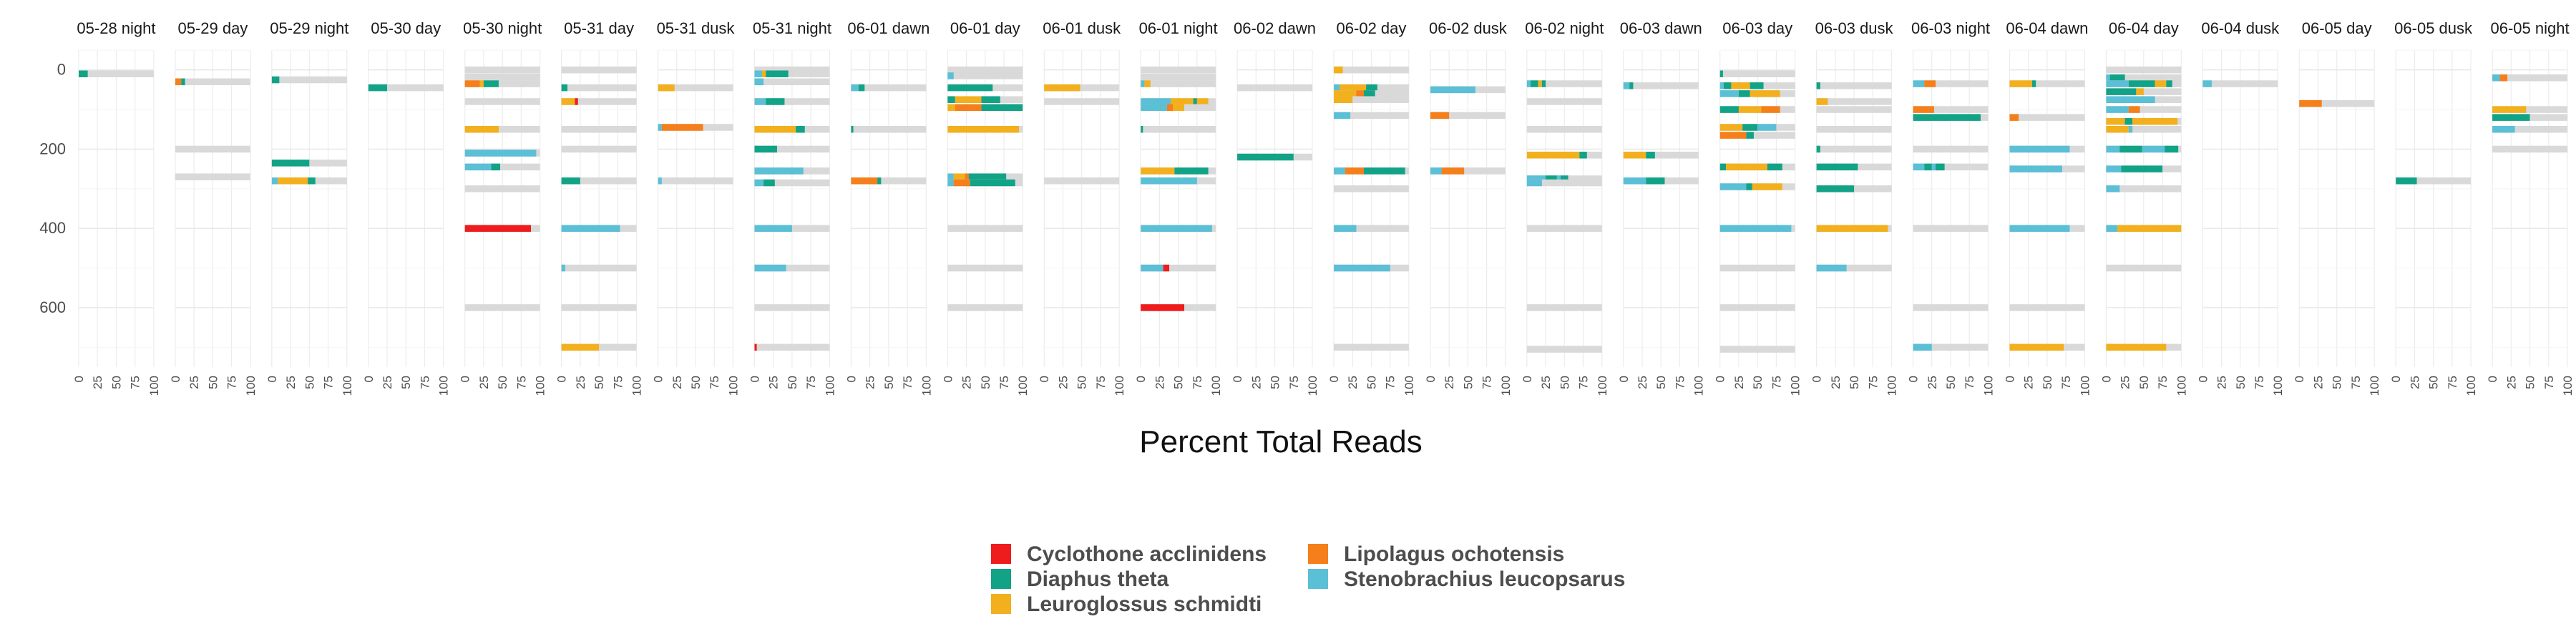 This screenshot has height=644, width=2576. Describe the element at coordinates (2337, 208) in the screenshot. I see `facet-panel: 06-05 day 0 25 50 75 100` at that location.